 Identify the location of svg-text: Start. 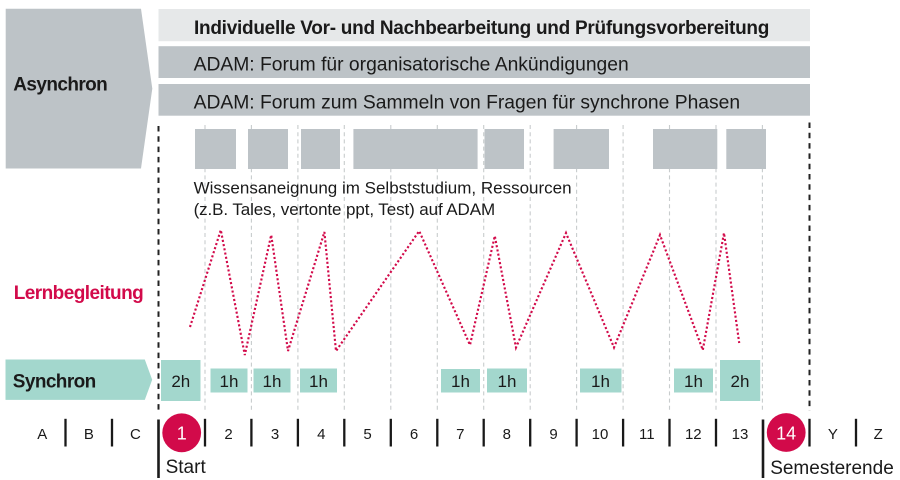
(186, 467).